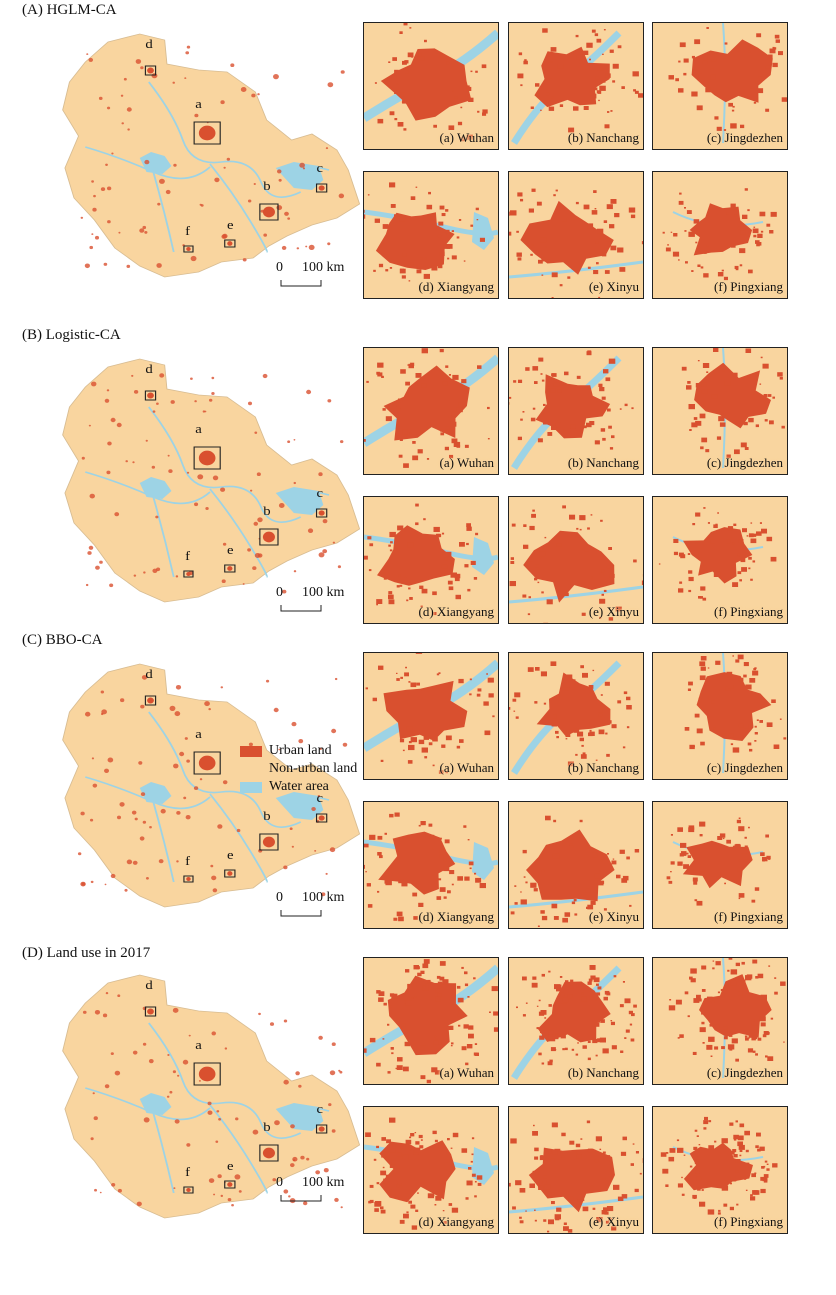  What do you see at coordinates (603, 462) in the screenshot?
I see `city-tile-label: (b) Nanchang` at bounding box center [603, 462].